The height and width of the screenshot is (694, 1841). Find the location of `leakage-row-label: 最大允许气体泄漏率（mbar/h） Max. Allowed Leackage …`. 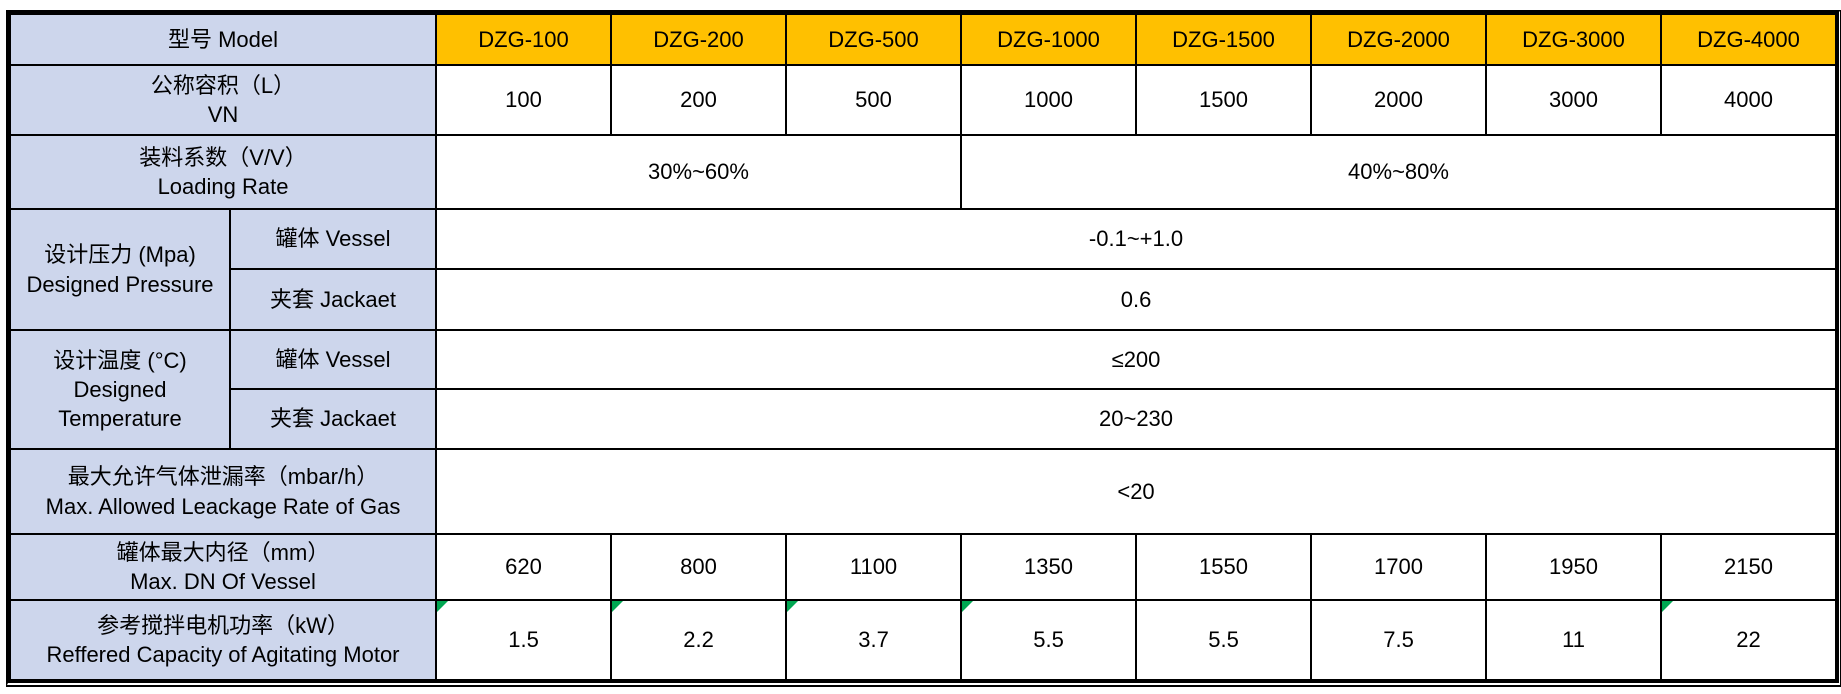

leakage-row-label: 最大允许气体泄漏率（mbar/h） Max. Allowed Leackage … is located at coordinates (223, 491).